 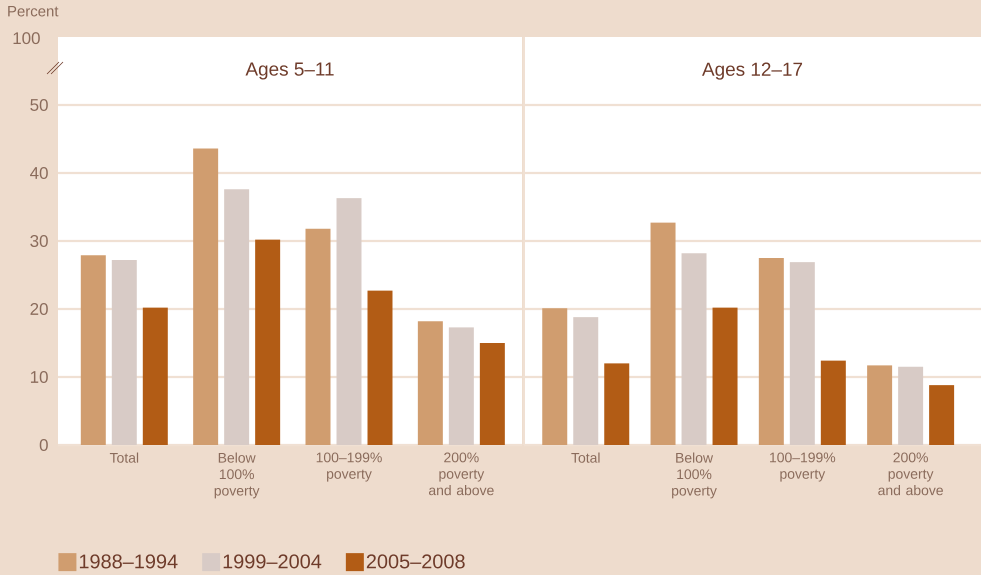 I want to click on text: Ages 5–11, so click(x=289, y=71).